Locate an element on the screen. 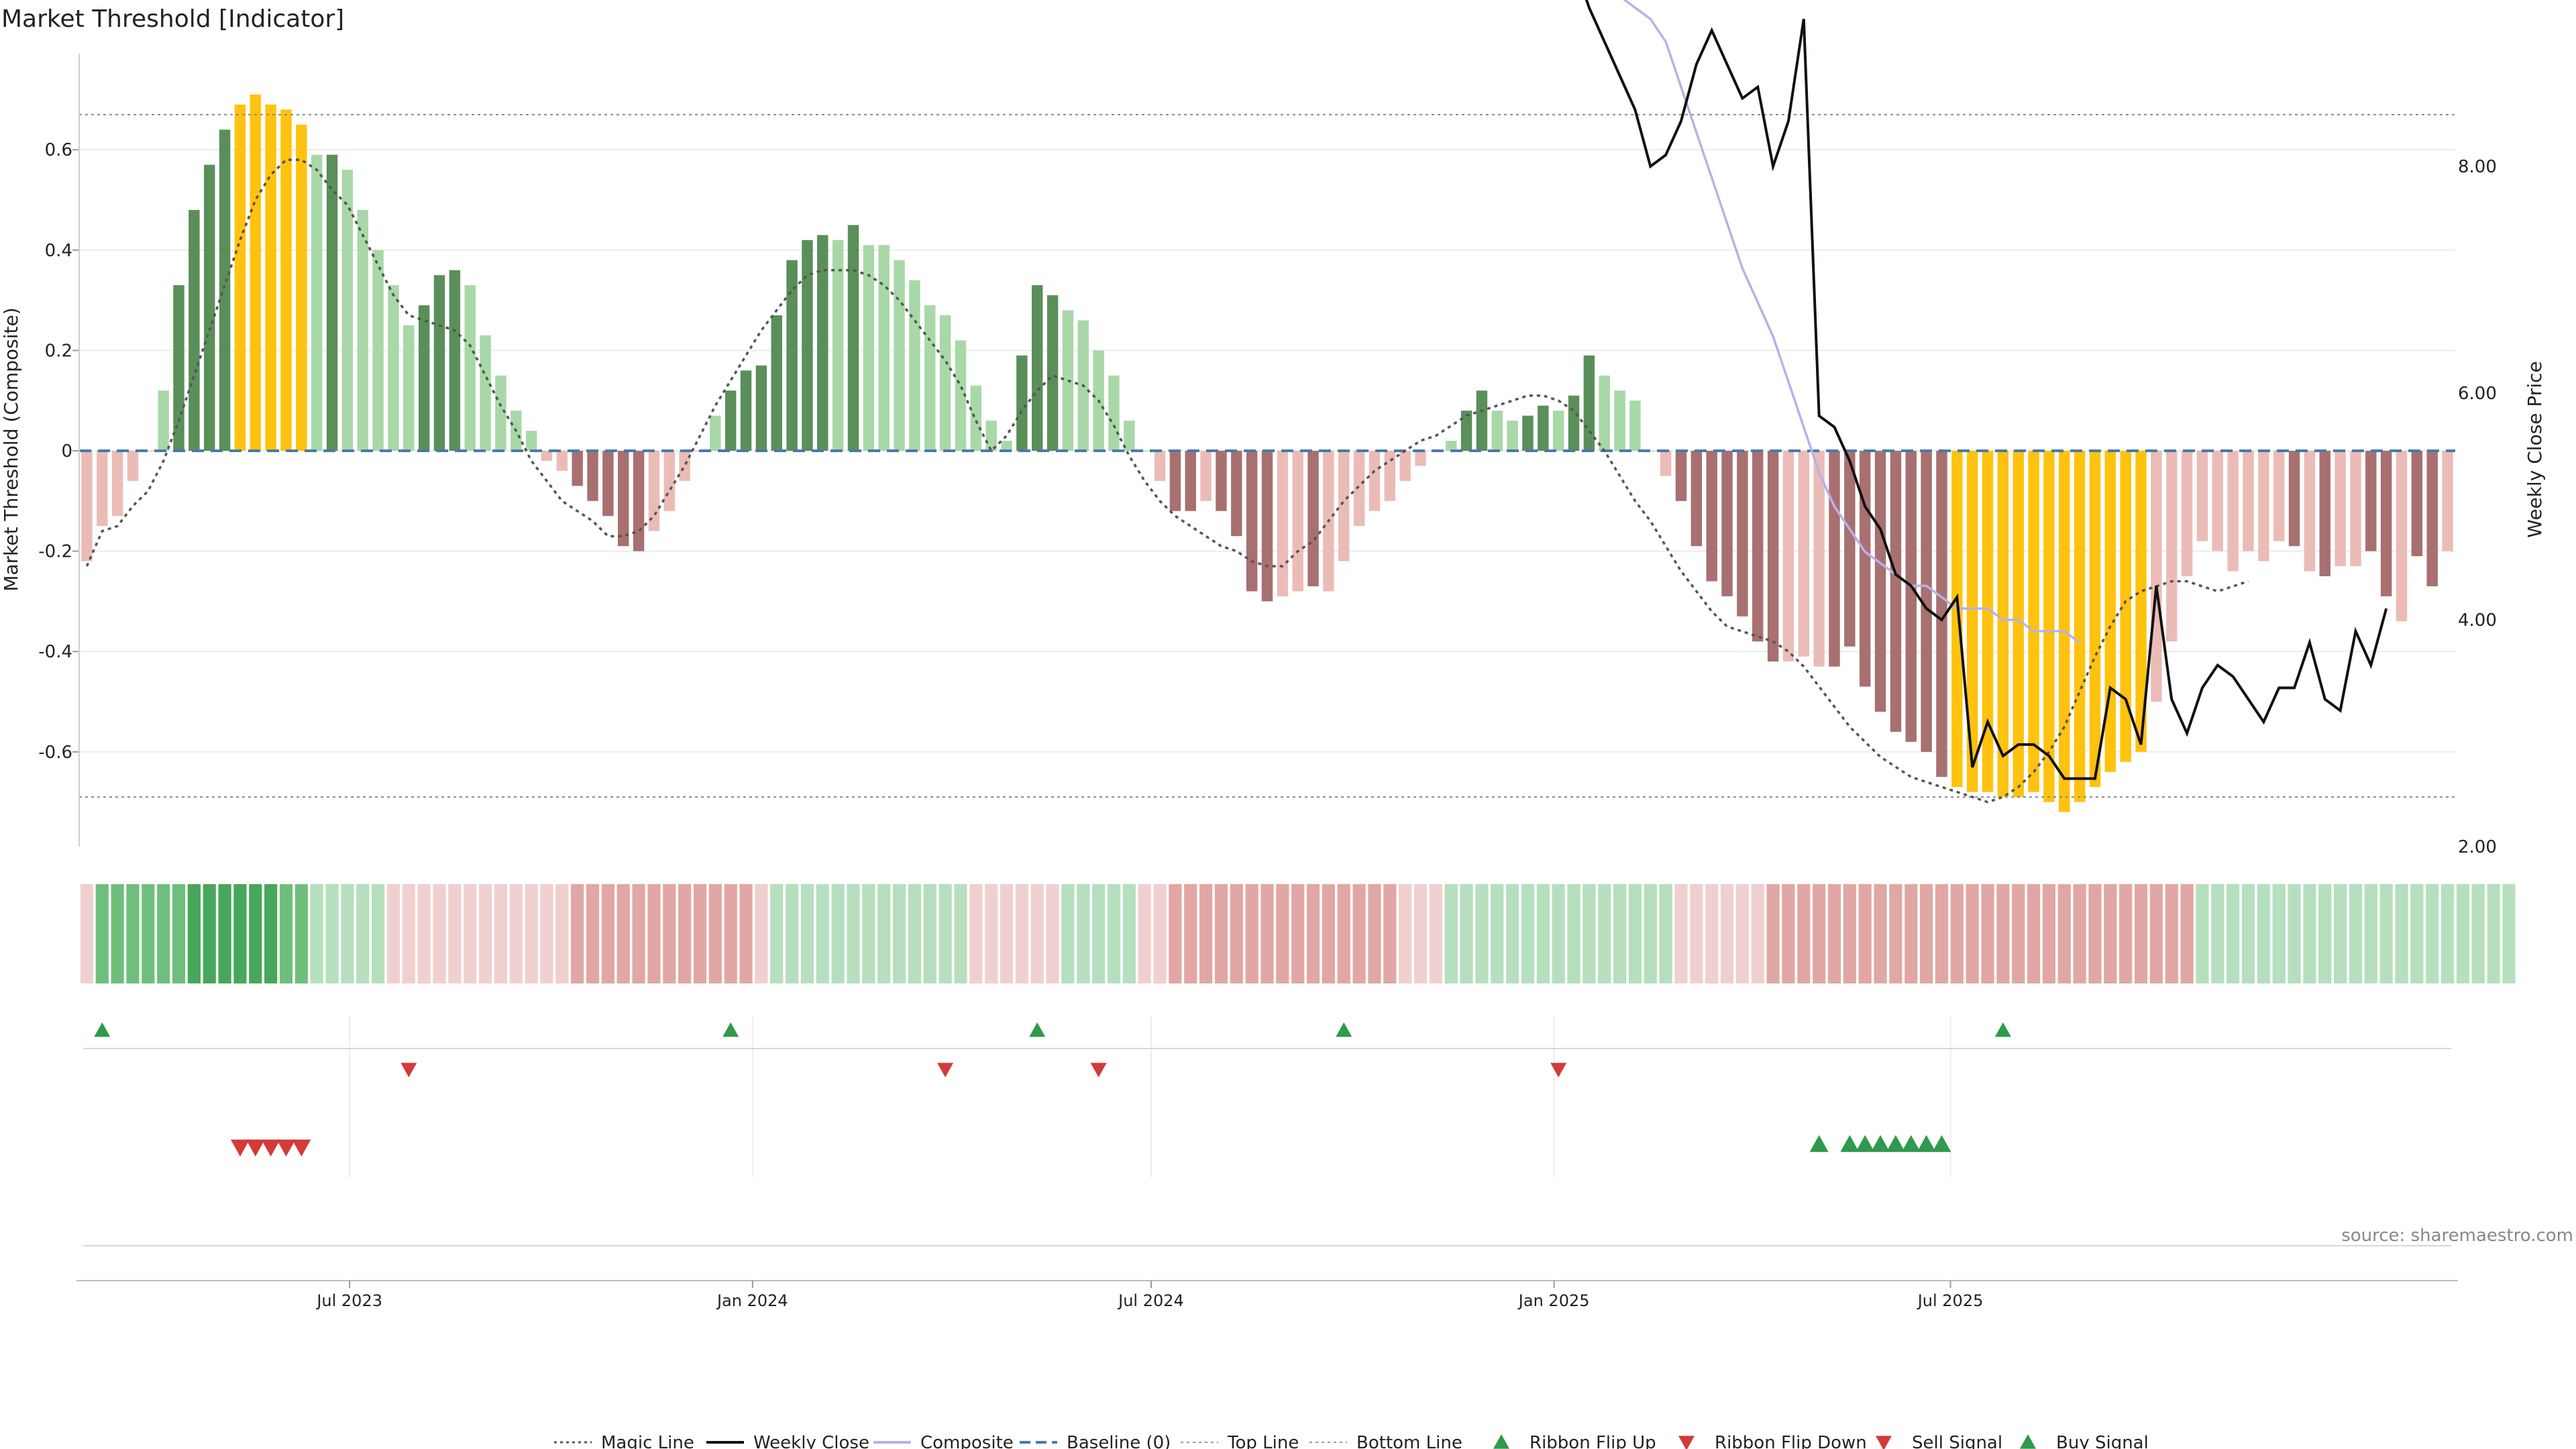  x-tick-label: Jan 2025 is located at coordinates (1553, 1300).